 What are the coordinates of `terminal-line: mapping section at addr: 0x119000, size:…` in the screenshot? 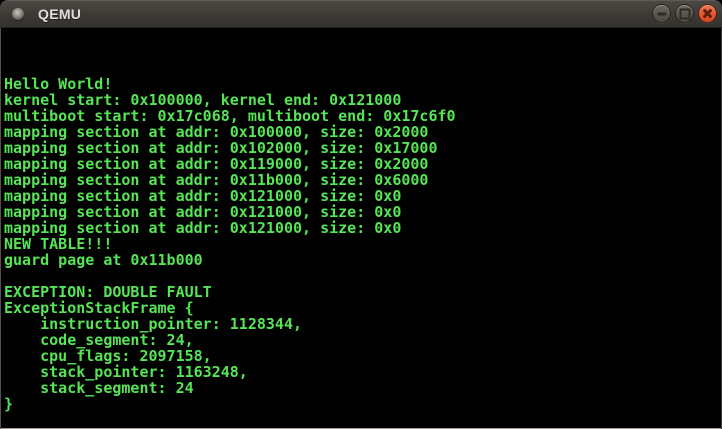 It's located at (216, 164).